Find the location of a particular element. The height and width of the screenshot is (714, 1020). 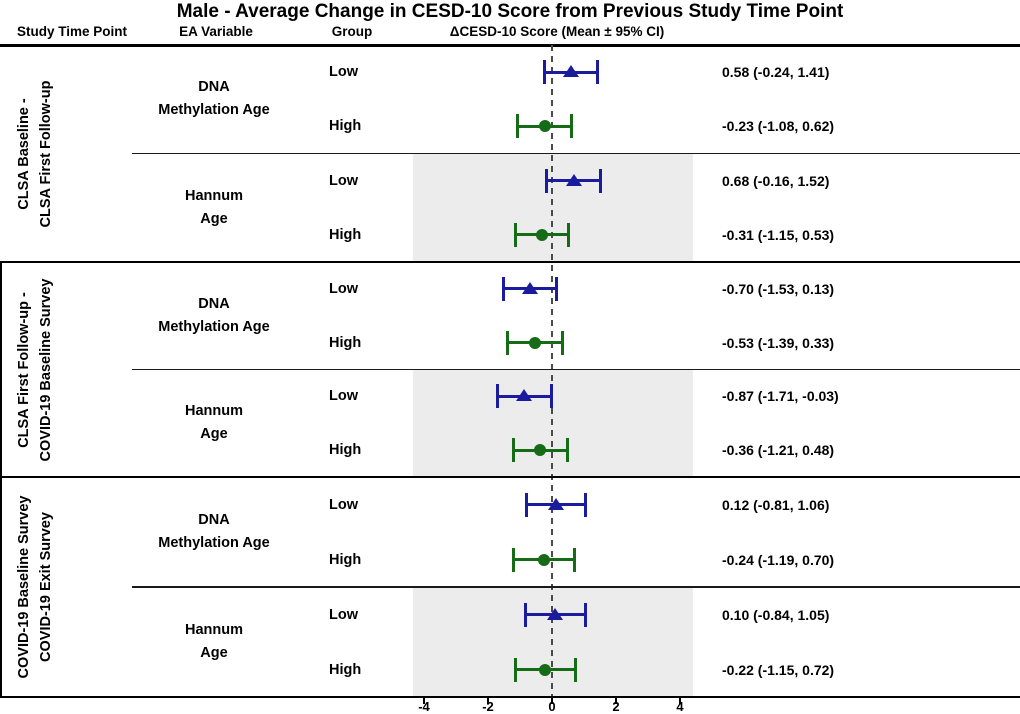

left-axis-border is located at coordinates (1, 479).